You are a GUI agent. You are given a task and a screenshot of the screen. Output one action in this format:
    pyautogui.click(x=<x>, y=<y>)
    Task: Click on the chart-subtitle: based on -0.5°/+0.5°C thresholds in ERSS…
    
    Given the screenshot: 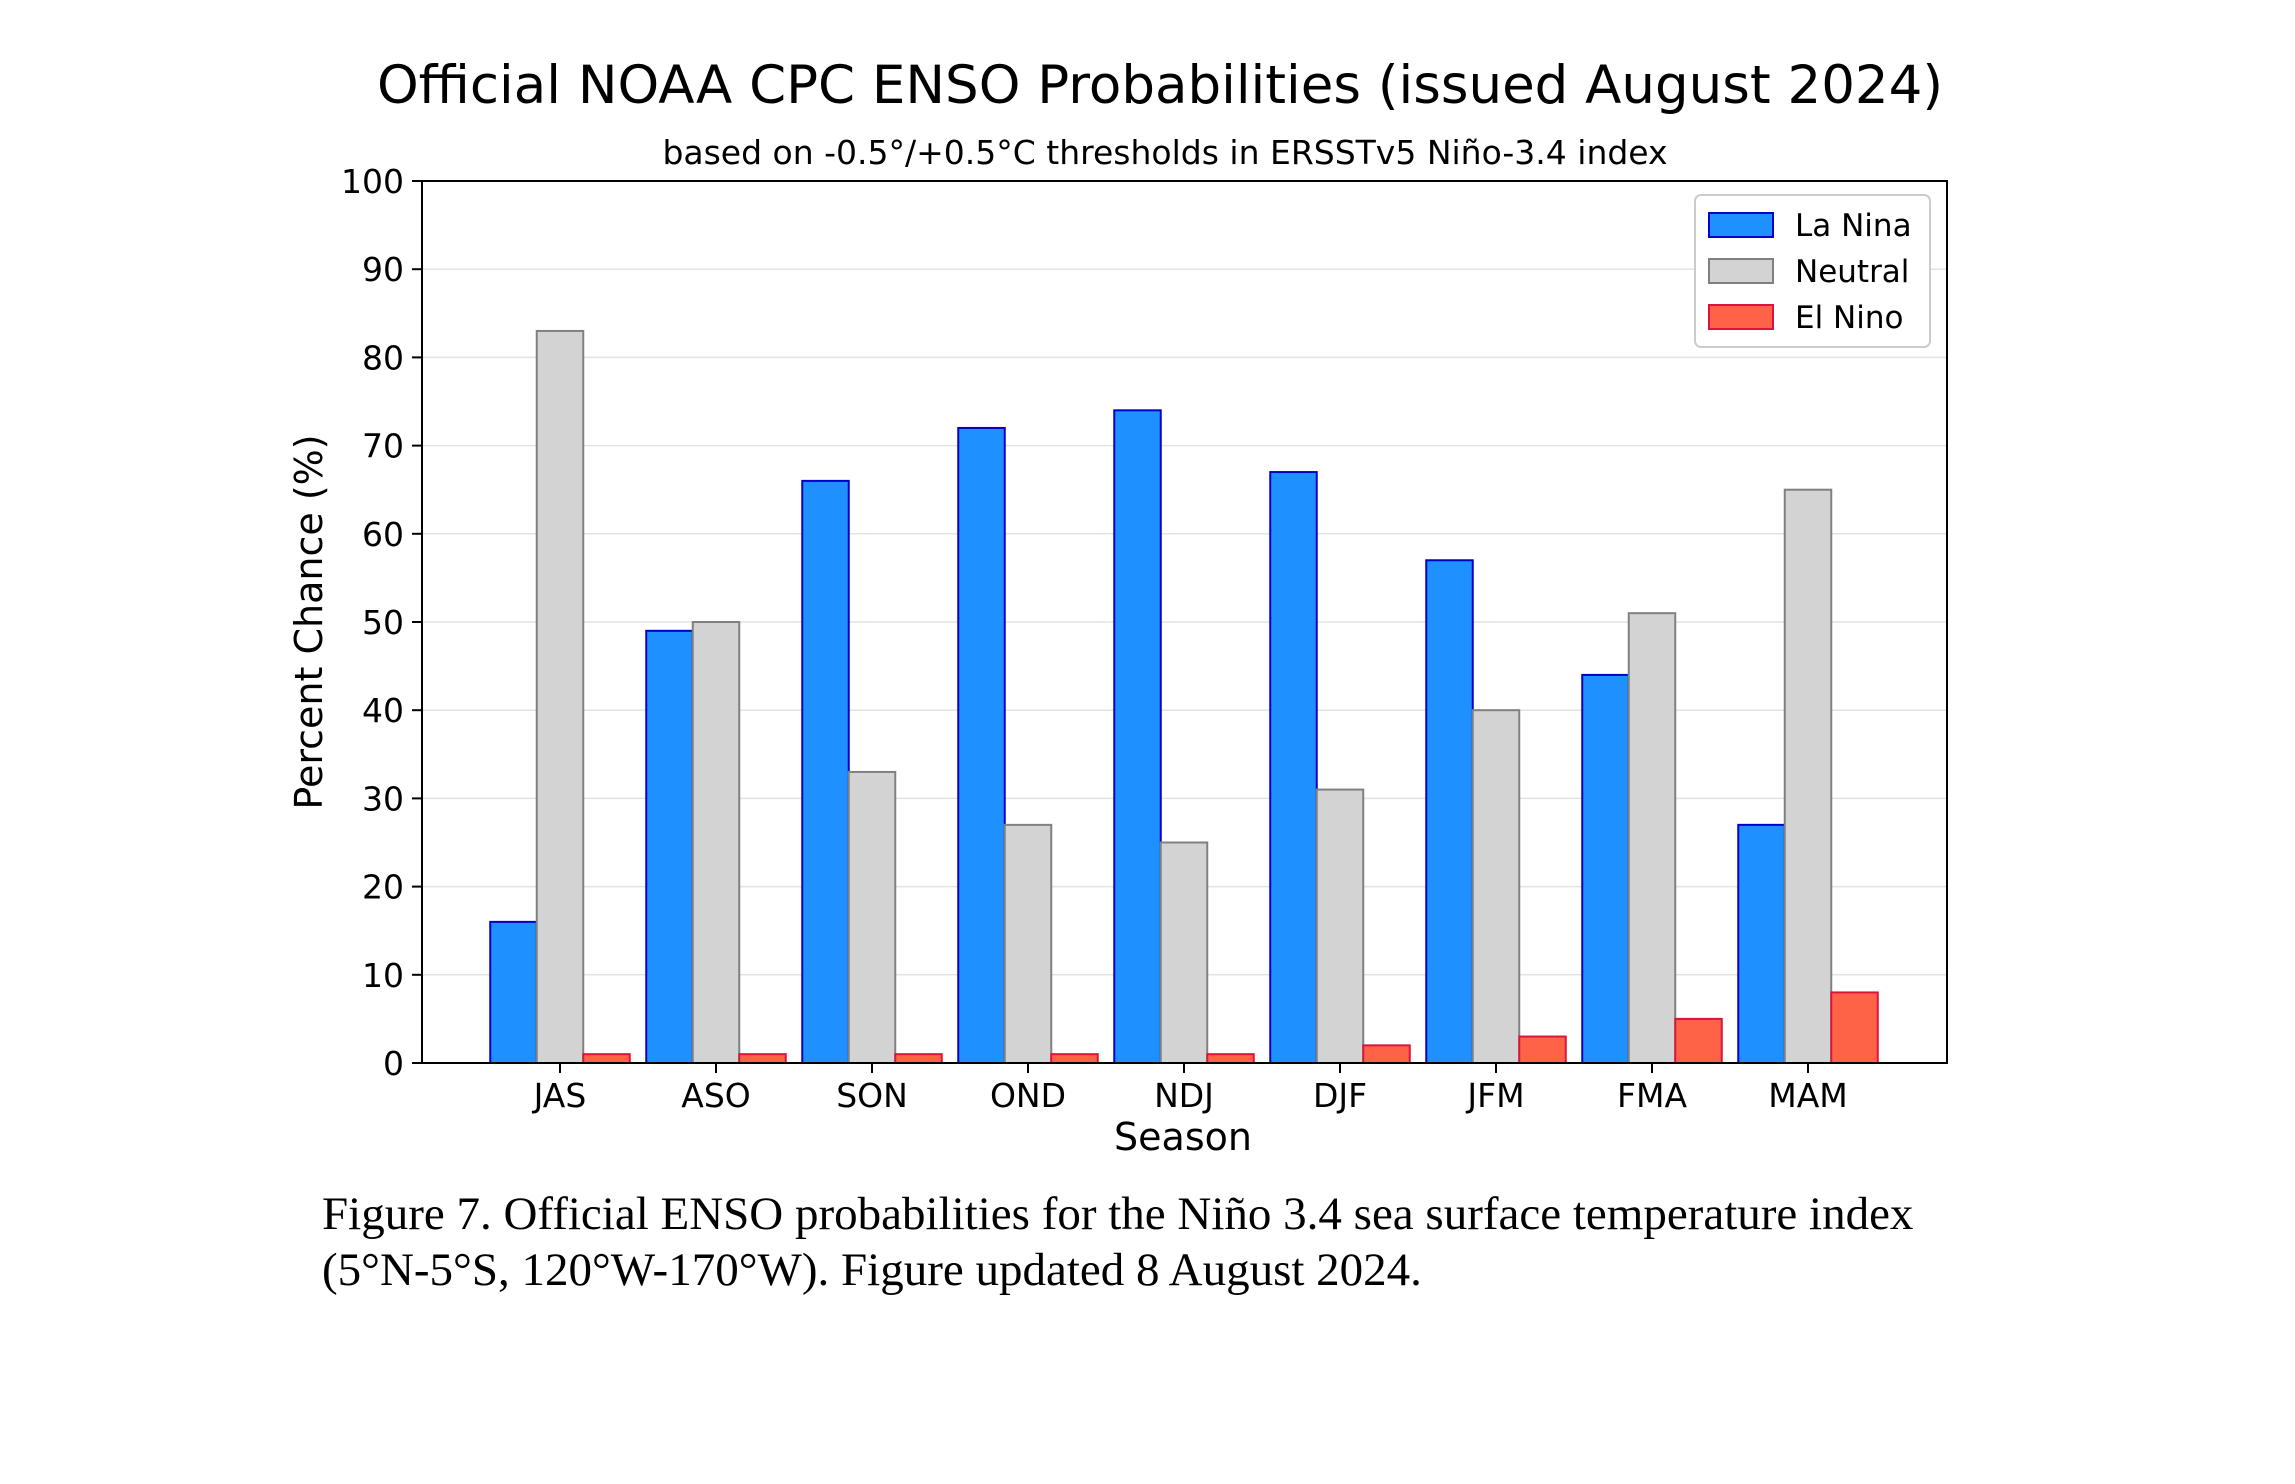 What is the action you would take?
    pyautogui.click(x=1164, y=152)
    